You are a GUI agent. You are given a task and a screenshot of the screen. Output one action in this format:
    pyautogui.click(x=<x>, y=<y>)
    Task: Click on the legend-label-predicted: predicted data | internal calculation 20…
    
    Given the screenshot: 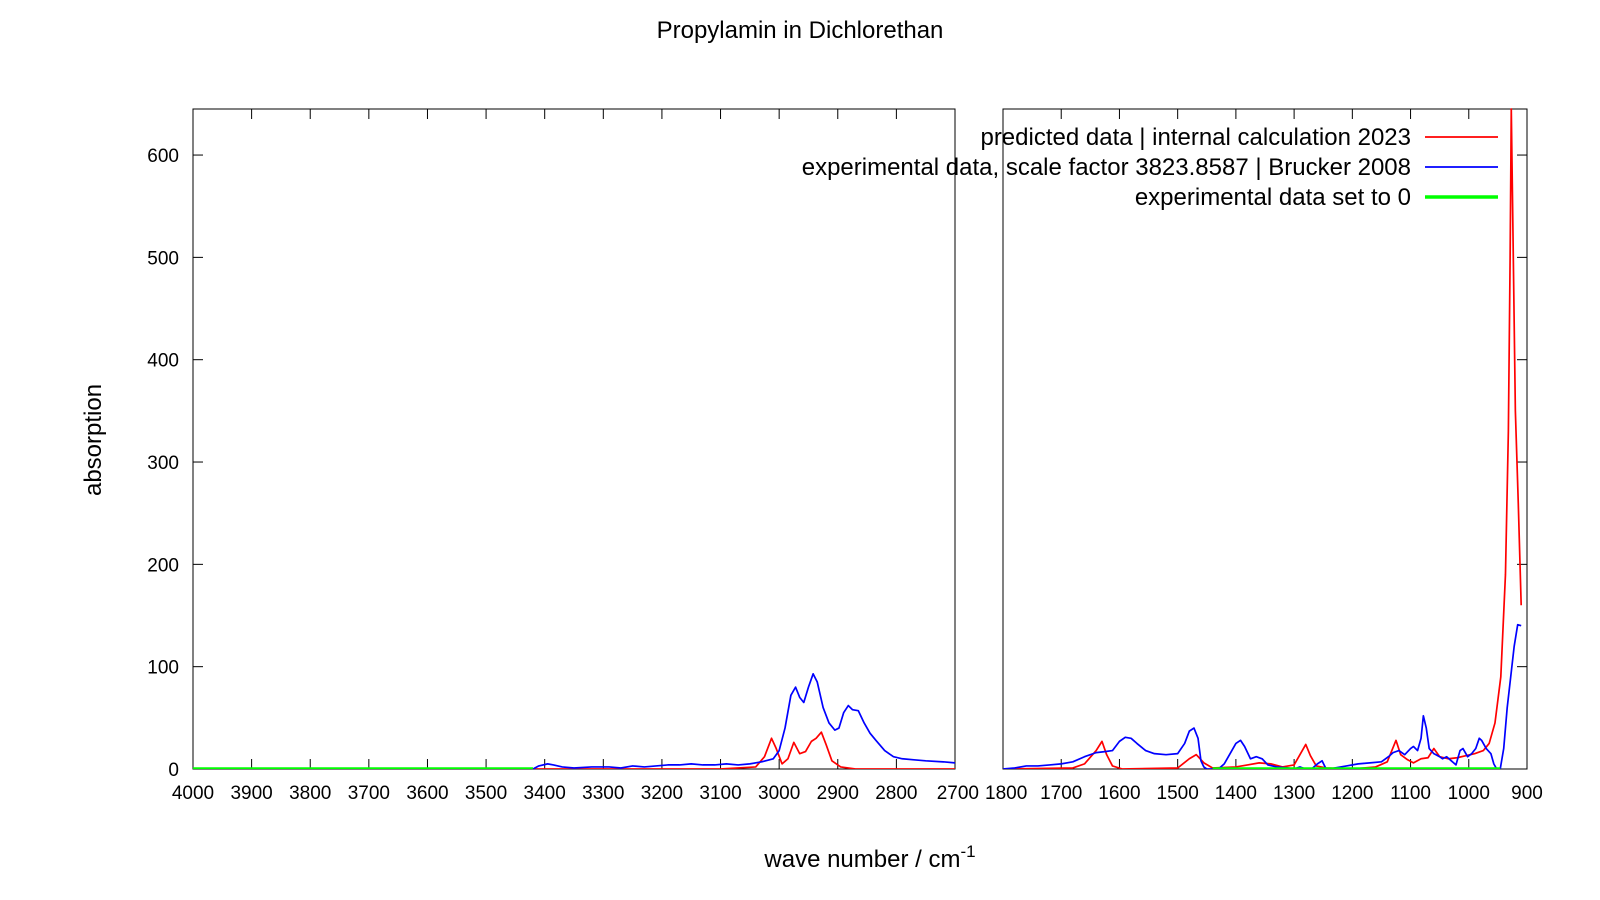 What is the action you would take?
    pyautogui.click(x=1195, y=137)
    